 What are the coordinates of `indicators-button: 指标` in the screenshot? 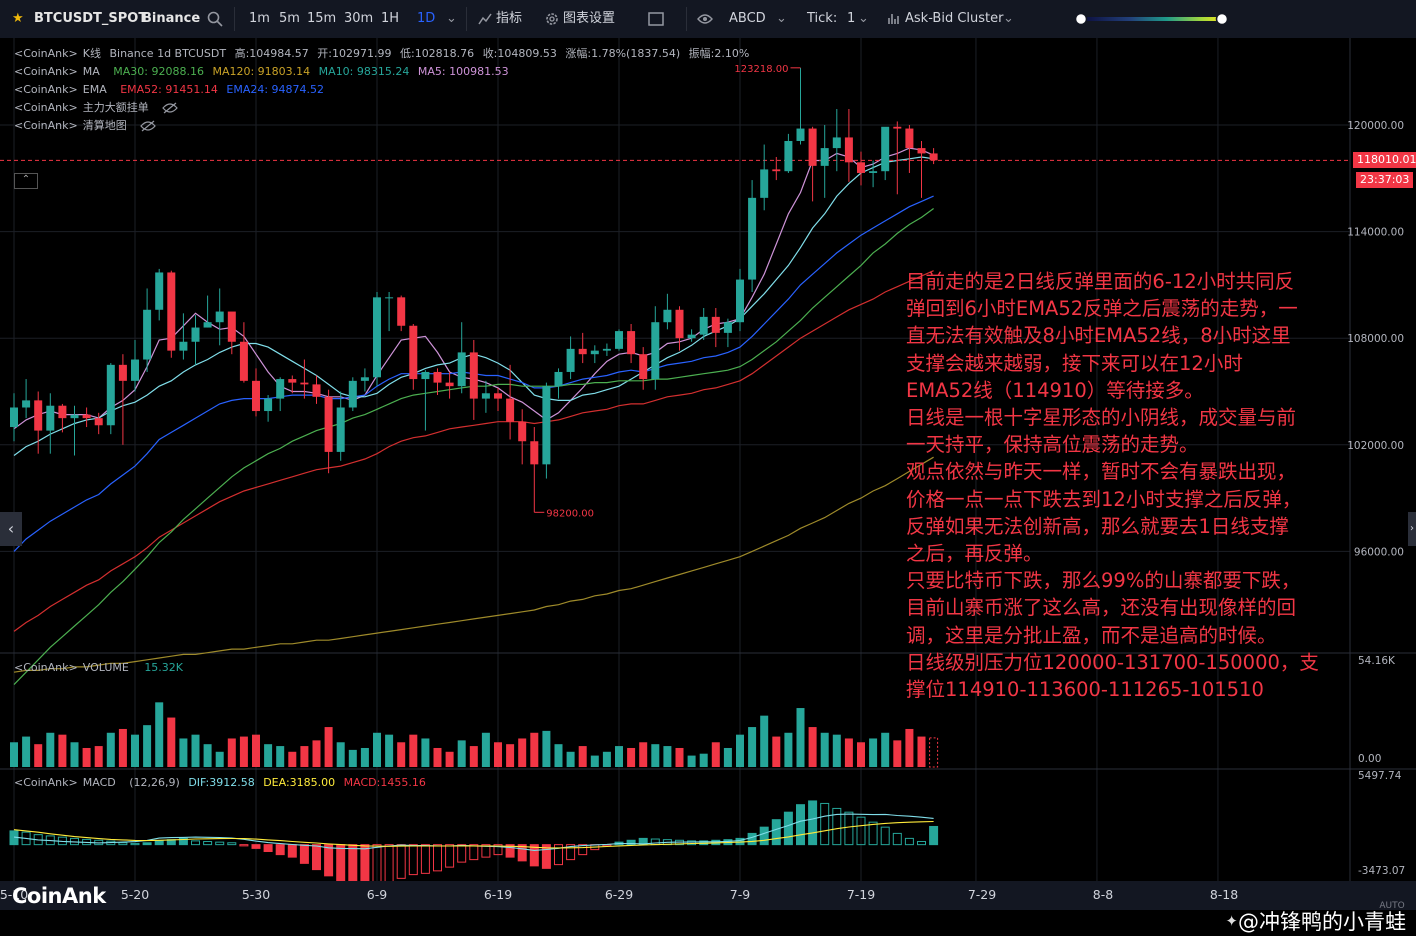 It's located at (509, 18).